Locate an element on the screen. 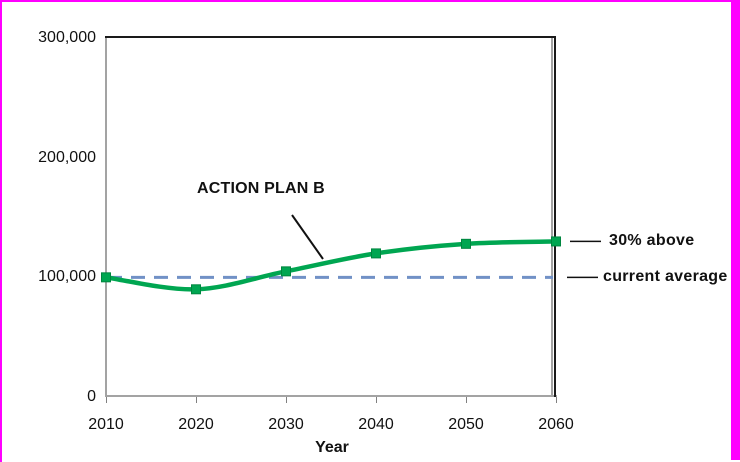  annotation-callout-line is located at coordinates (307, 237).